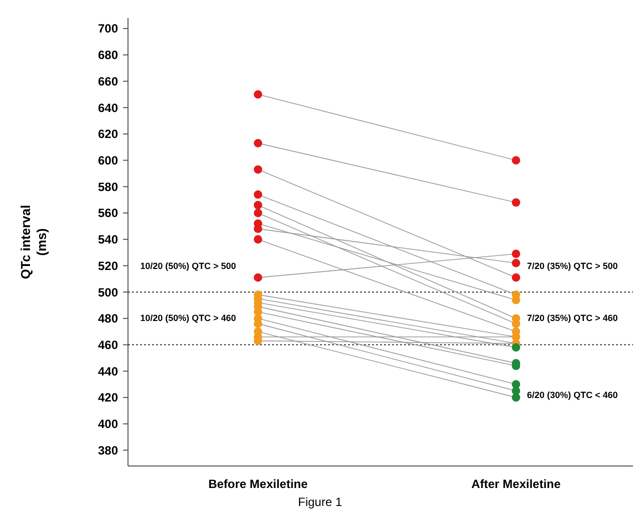 The height and width of the screenshot is (512, 639). I want to click on y-tick-label: 380, so click(108, 450).